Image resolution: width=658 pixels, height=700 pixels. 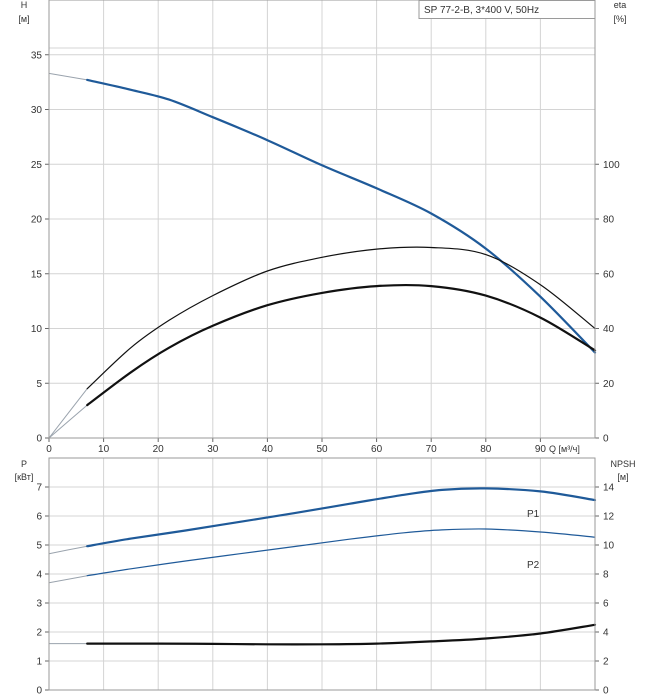 What do you see at coordinates (341, 552) in the screenshot?
I see `power-p2-curve` at bounding box center [341, 552].